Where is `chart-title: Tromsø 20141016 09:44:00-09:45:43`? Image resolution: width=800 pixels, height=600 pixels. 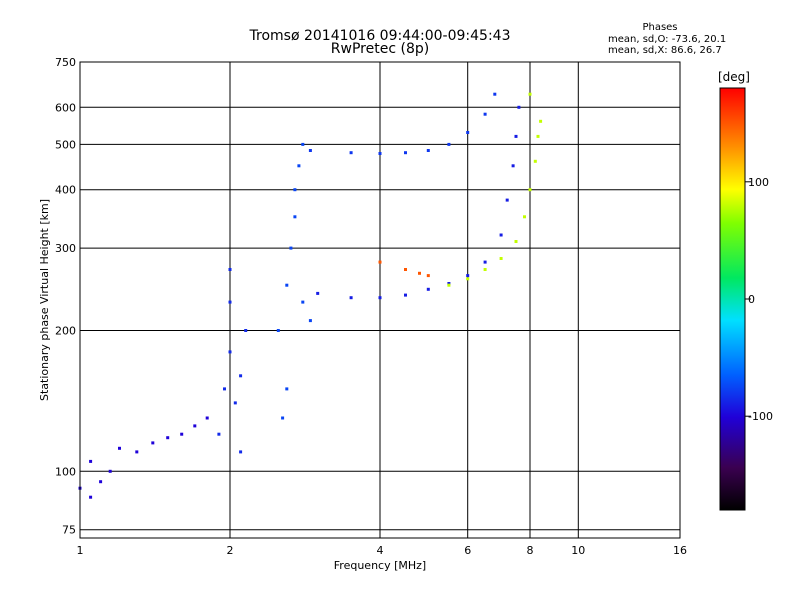 chart-title: Tromsø 20141016 09:44:00-09:45:43 is located at coordinates (380, 36).